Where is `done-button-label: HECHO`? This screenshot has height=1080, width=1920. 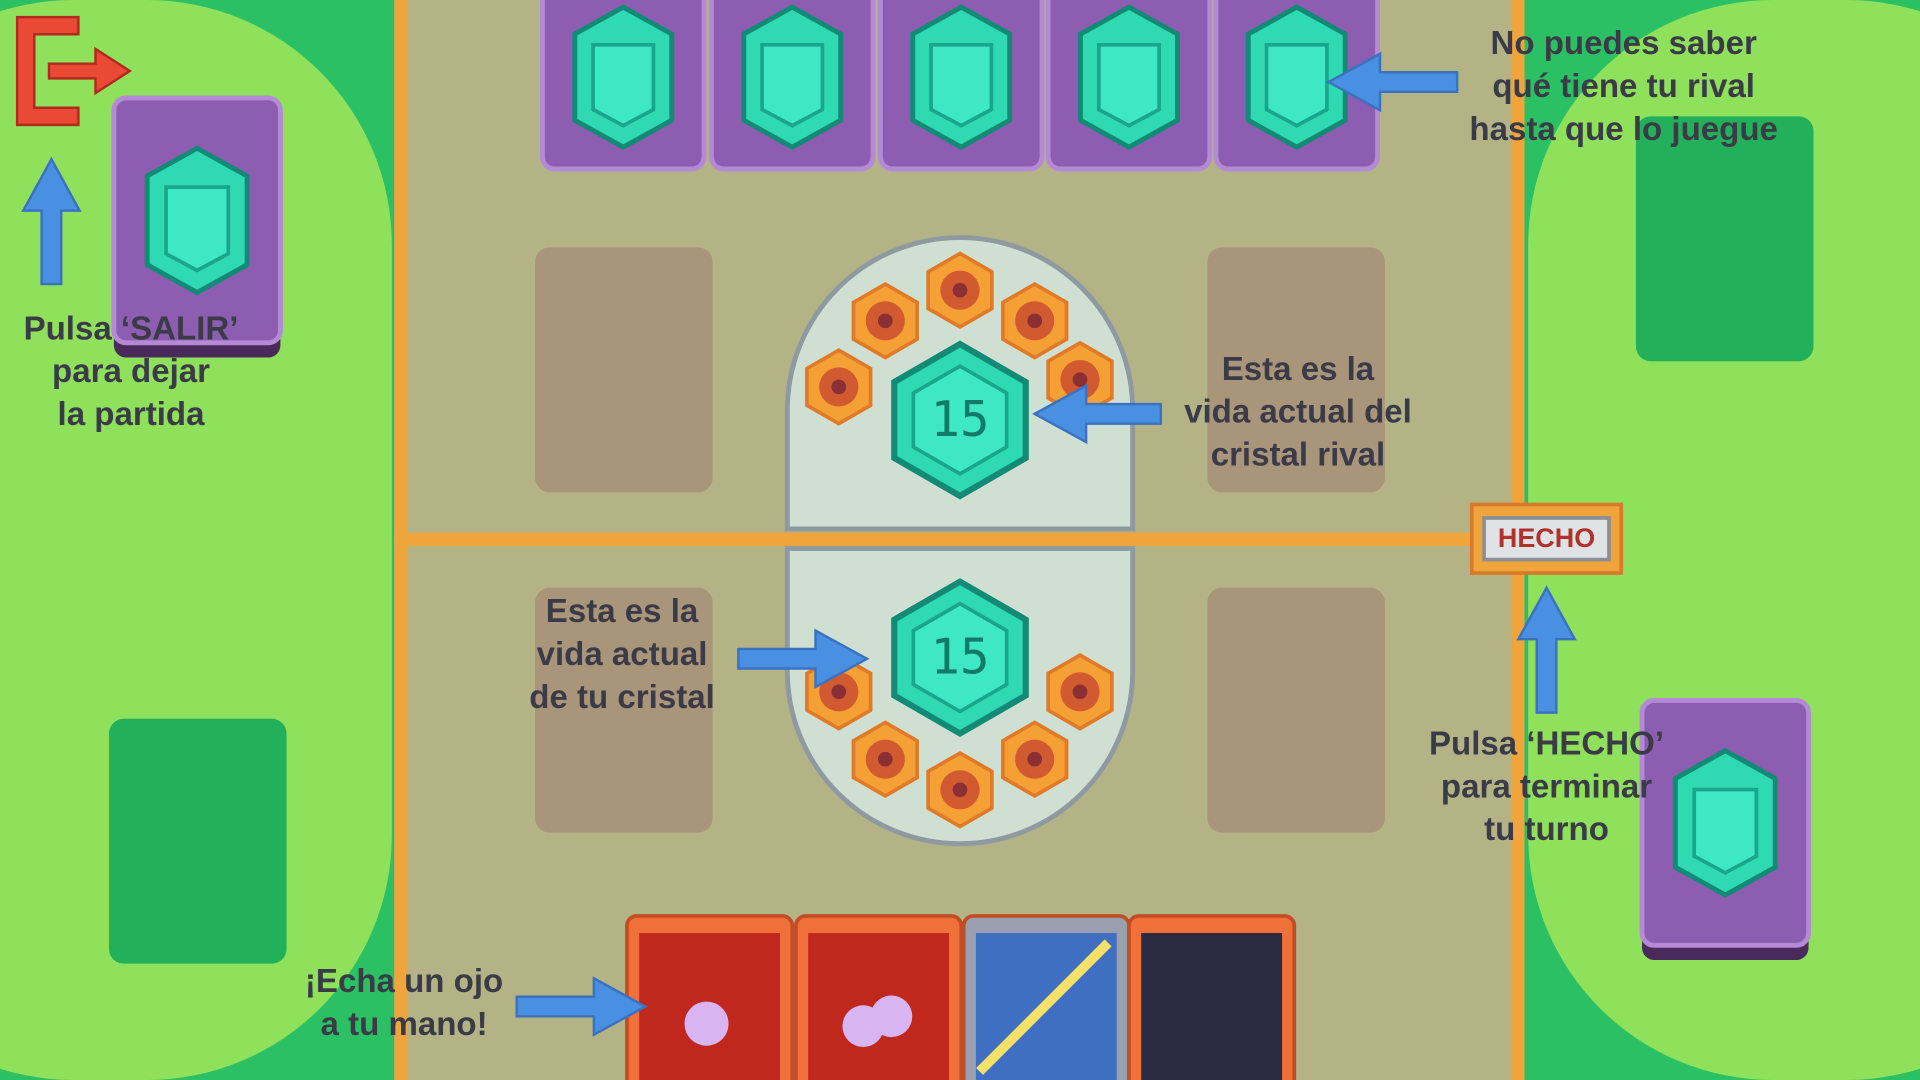 done-button-label: HECHO is located at coordinates (1546, 538).